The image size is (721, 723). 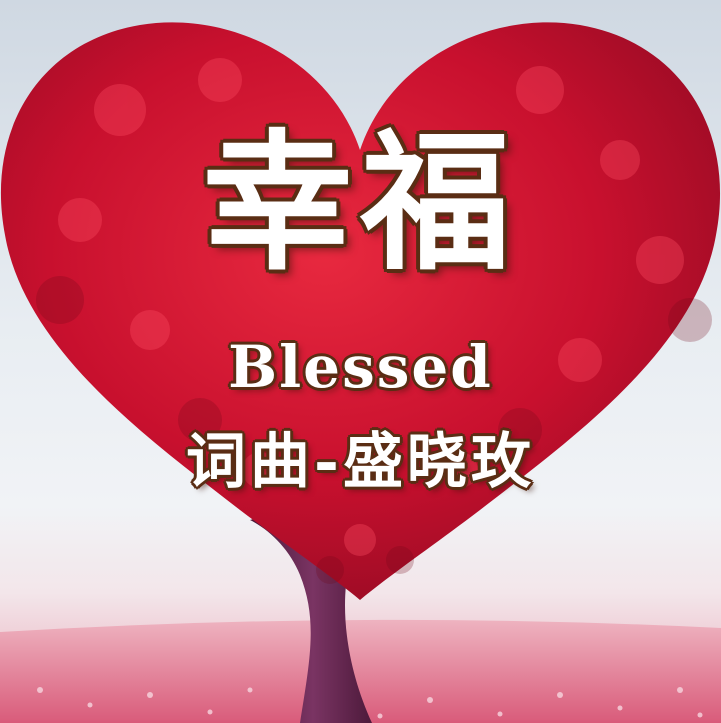 What do you see at coordinates (360, 671) in the screenshot?
I see `field` at bounding box center [360, 671].